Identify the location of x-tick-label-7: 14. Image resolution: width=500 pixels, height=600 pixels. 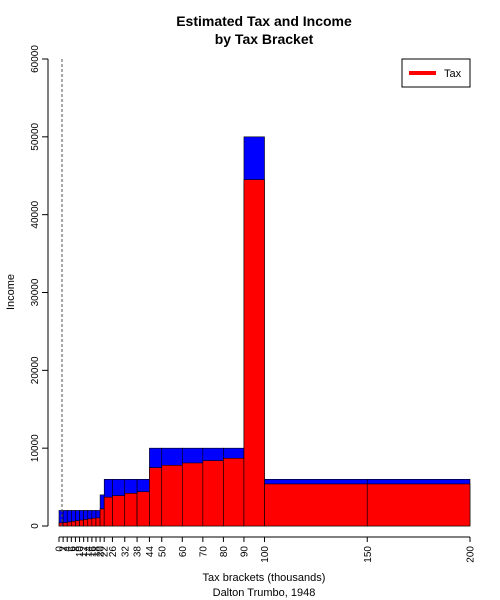
(88, 552).